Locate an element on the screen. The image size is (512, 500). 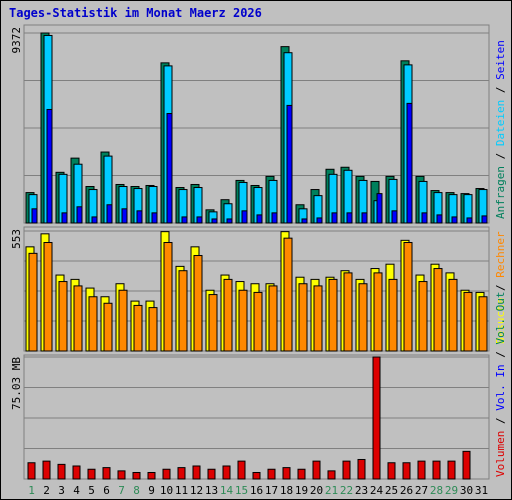
x-tick-label-day-24: 24 is located at coordinates (377, 490).